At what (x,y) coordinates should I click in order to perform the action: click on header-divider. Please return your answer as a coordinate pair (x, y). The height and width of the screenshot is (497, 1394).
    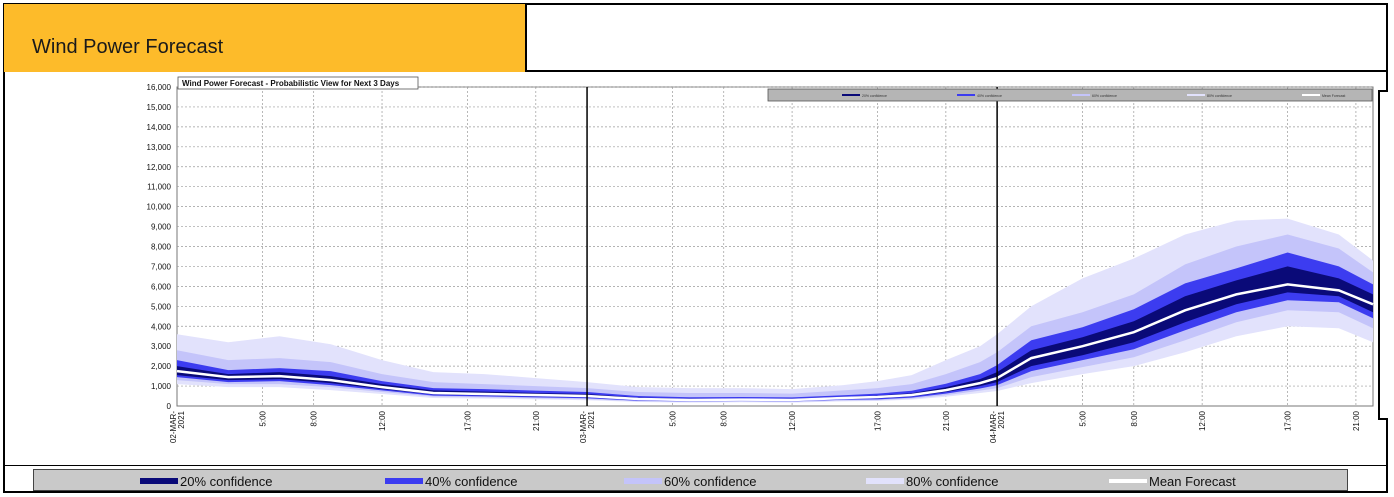
    Looking at the image, I should click on (957, 71).